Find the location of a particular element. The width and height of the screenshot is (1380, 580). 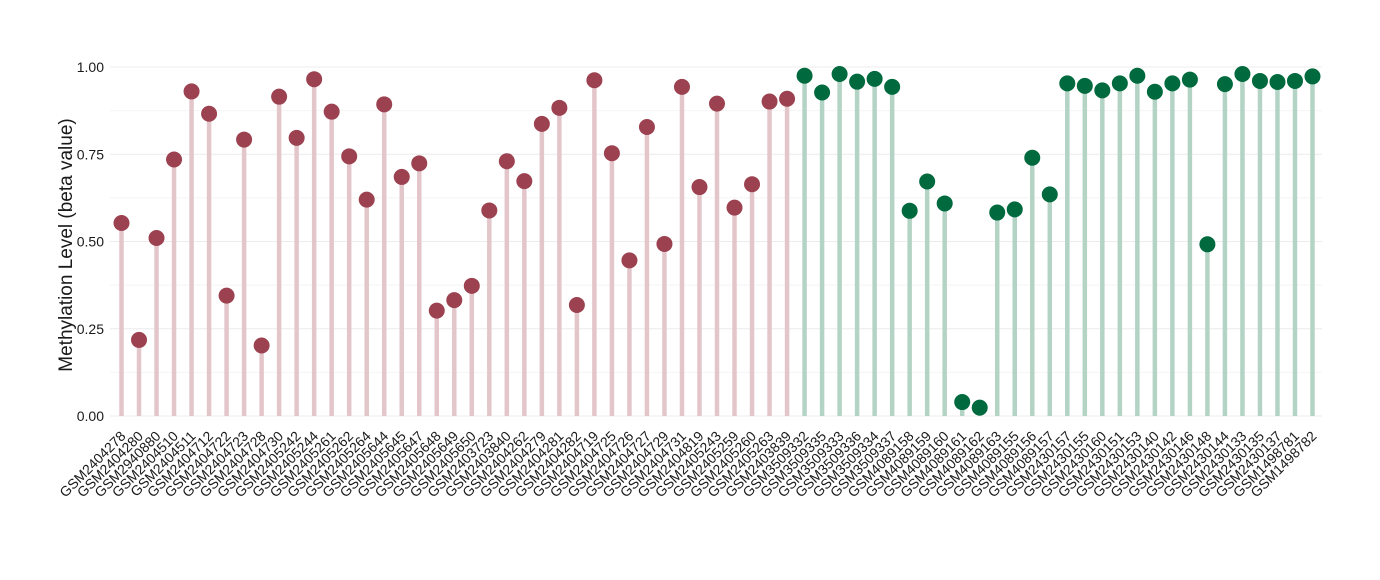

y-axis-title: Methylation Level (beta value) is located at coordinates (66, 244).